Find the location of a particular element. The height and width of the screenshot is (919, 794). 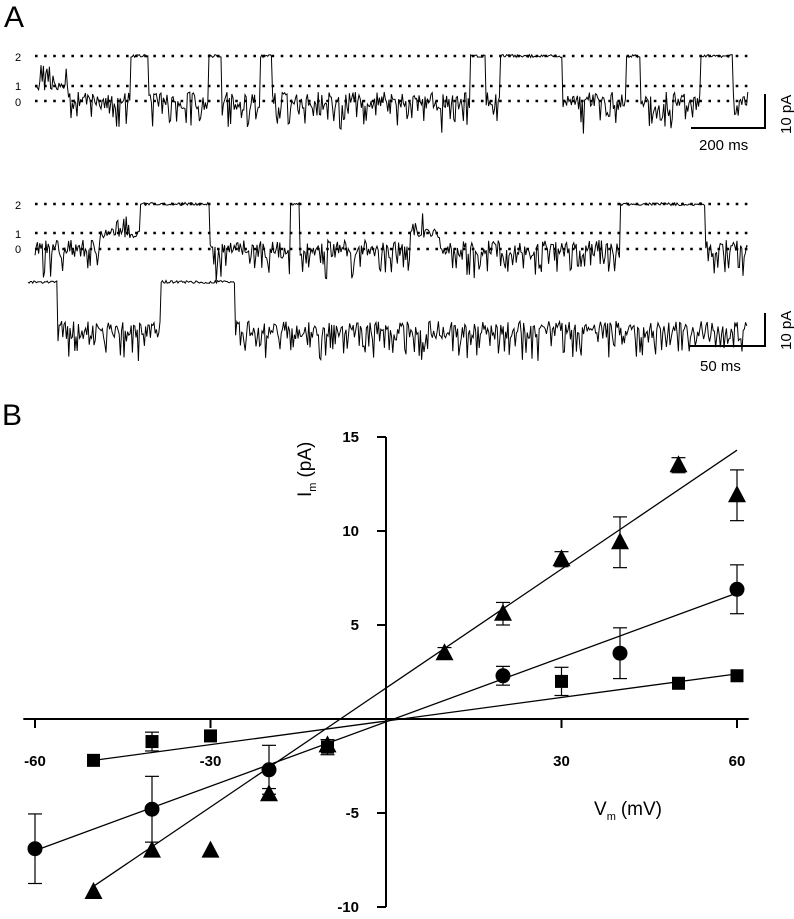

y-tick-label: 5 is located at coordinates (355, 625).